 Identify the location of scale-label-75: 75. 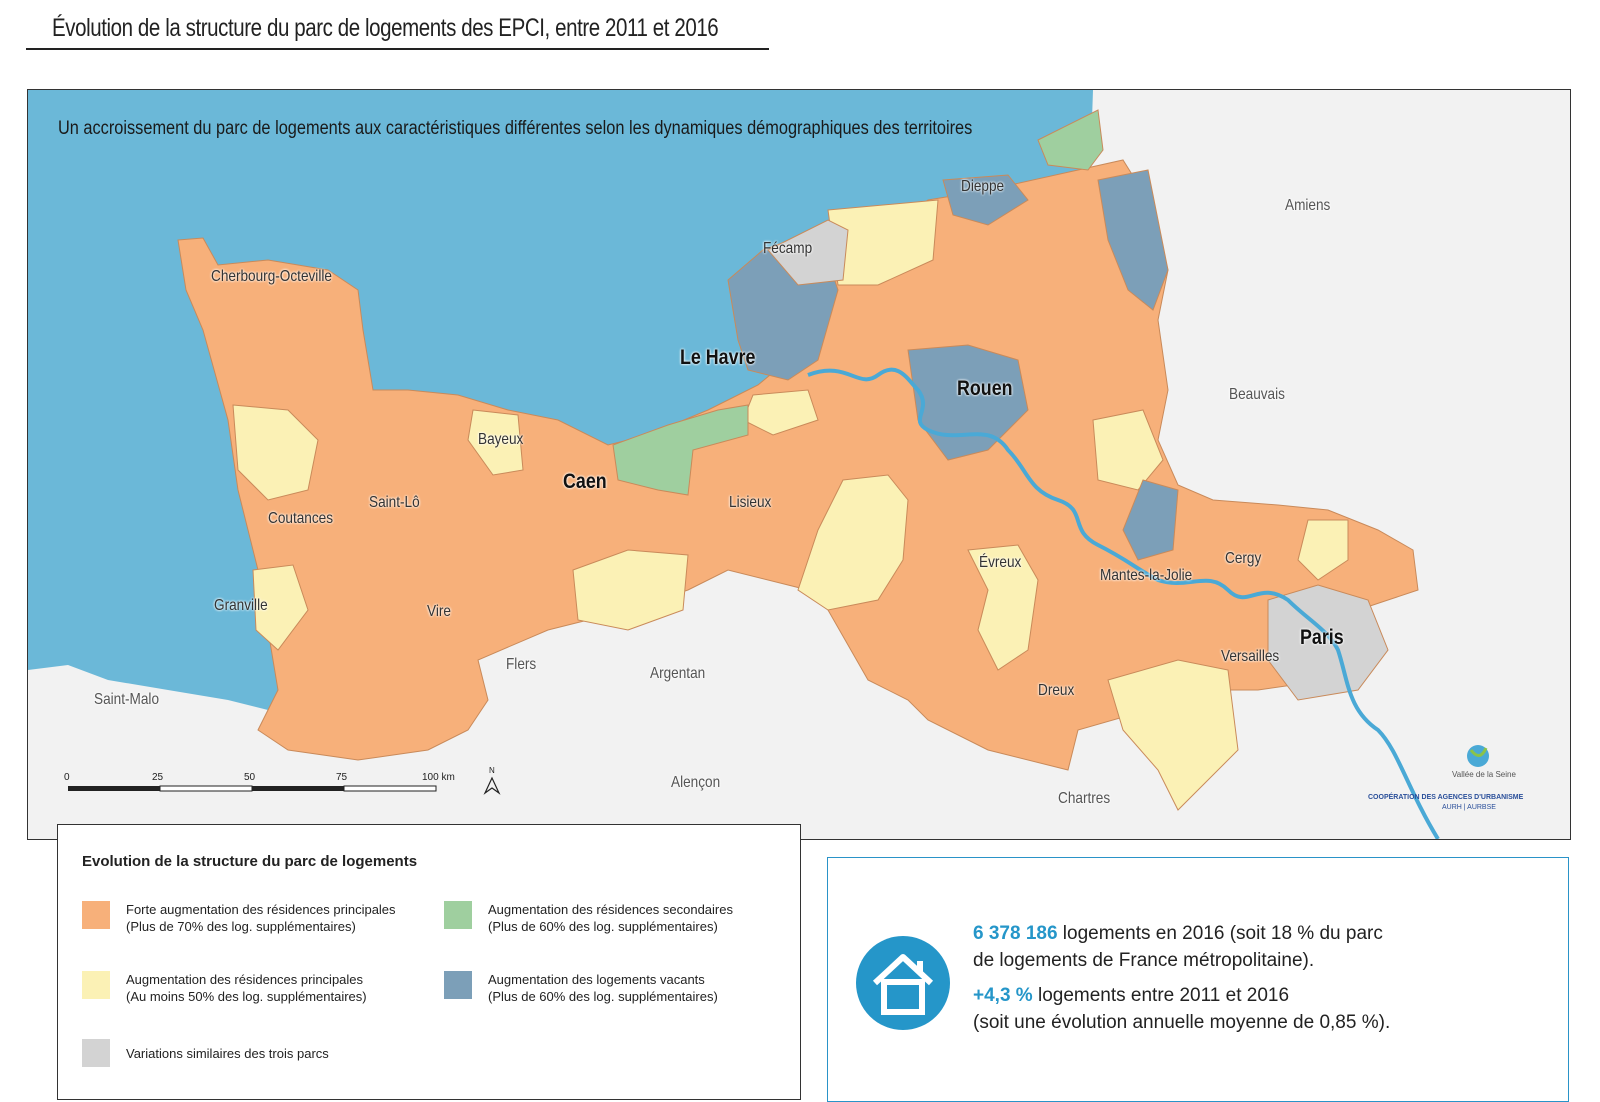
(342, 777).